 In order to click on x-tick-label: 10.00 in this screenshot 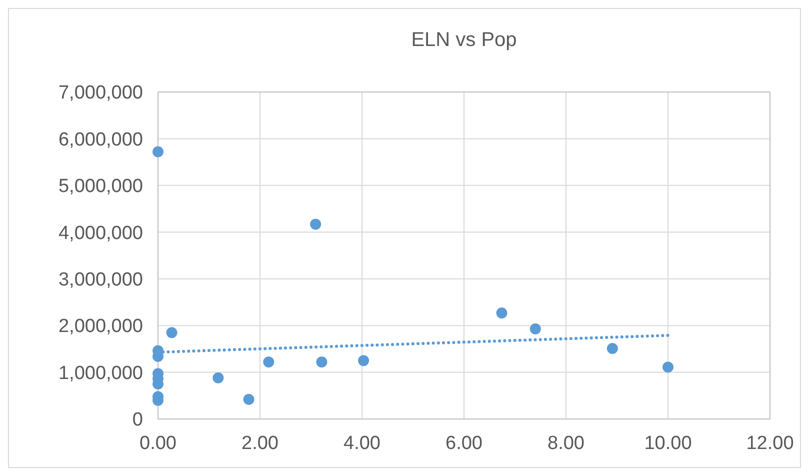, I will do `click(668, 443)`.